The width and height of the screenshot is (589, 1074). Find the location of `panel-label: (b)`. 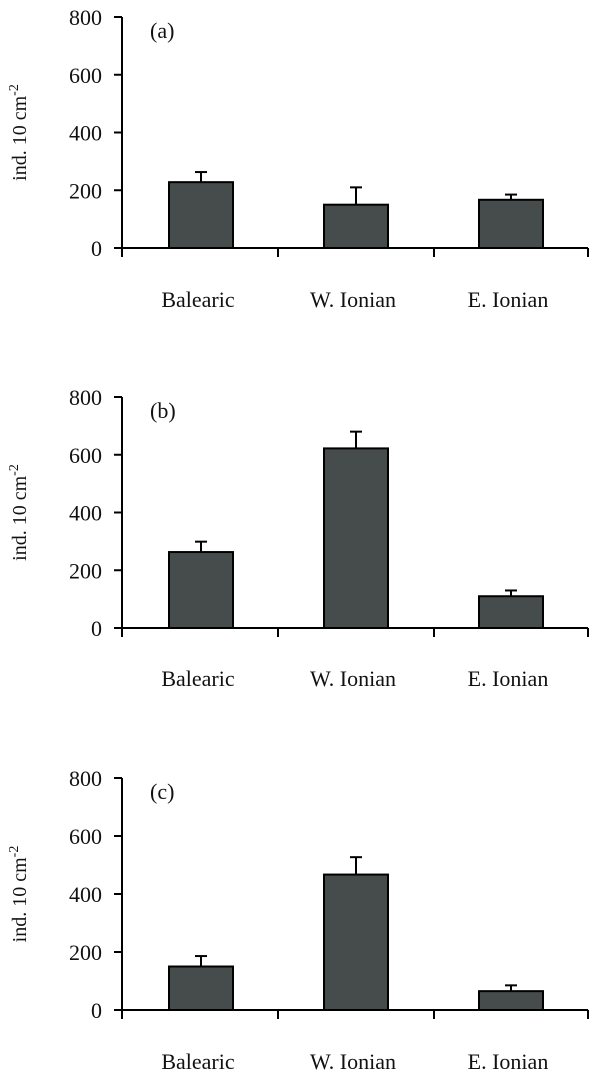

panel-label: (b) is located at coordinates (163, 410).